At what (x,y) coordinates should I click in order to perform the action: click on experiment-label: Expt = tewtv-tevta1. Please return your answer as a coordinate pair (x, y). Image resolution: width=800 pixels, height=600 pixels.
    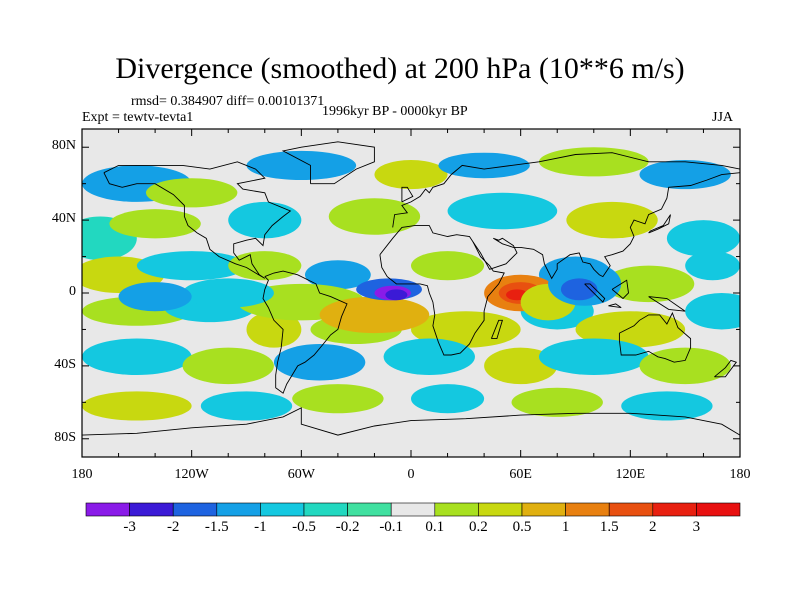
    Looking at the image, I should click on (138, 117).